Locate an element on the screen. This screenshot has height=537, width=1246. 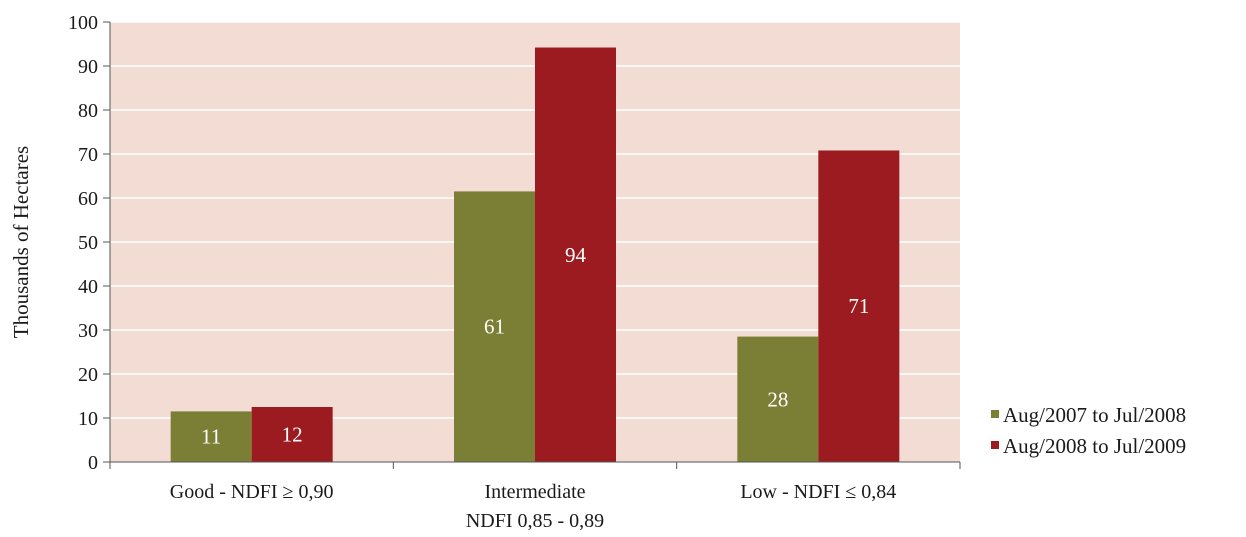
y-tick-labels: 0 10 20 30 40 50 60 70 80 90 100 is located at coordinates (83, 243).